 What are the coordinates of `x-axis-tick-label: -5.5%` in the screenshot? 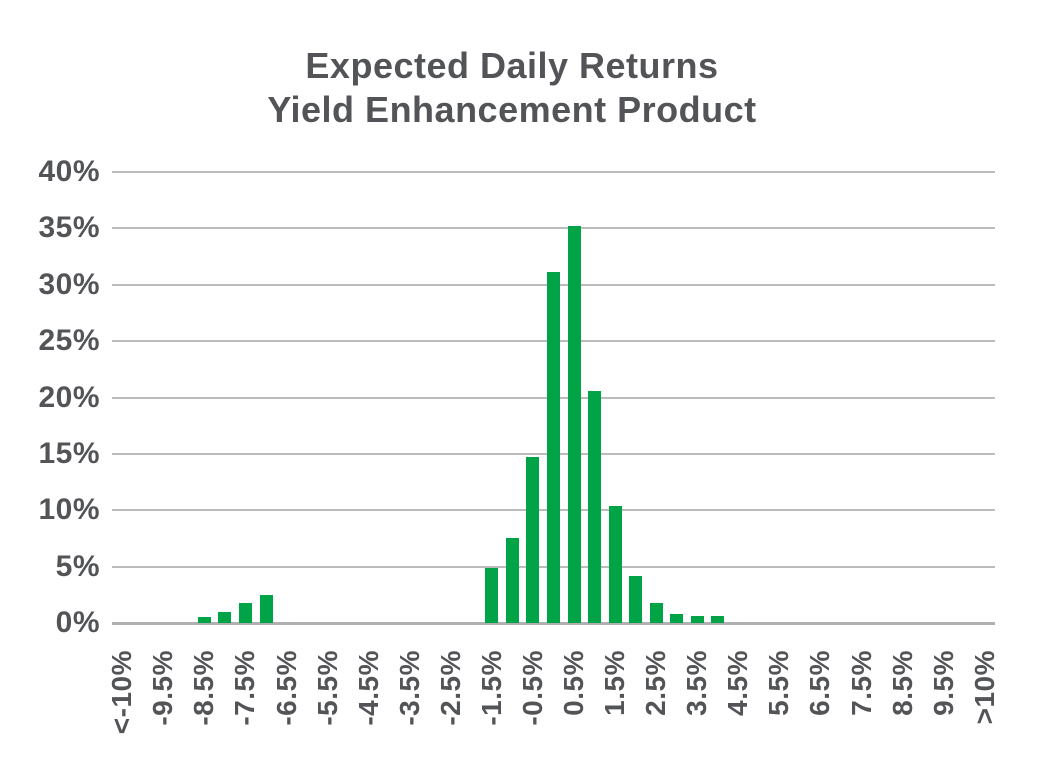 It's located at (327, 688).